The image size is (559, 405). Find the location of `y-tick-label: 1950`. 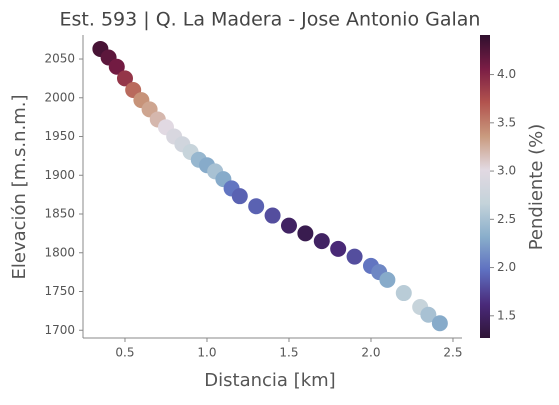

y-tick-label: 1950 is located at coordinates (59, 136).